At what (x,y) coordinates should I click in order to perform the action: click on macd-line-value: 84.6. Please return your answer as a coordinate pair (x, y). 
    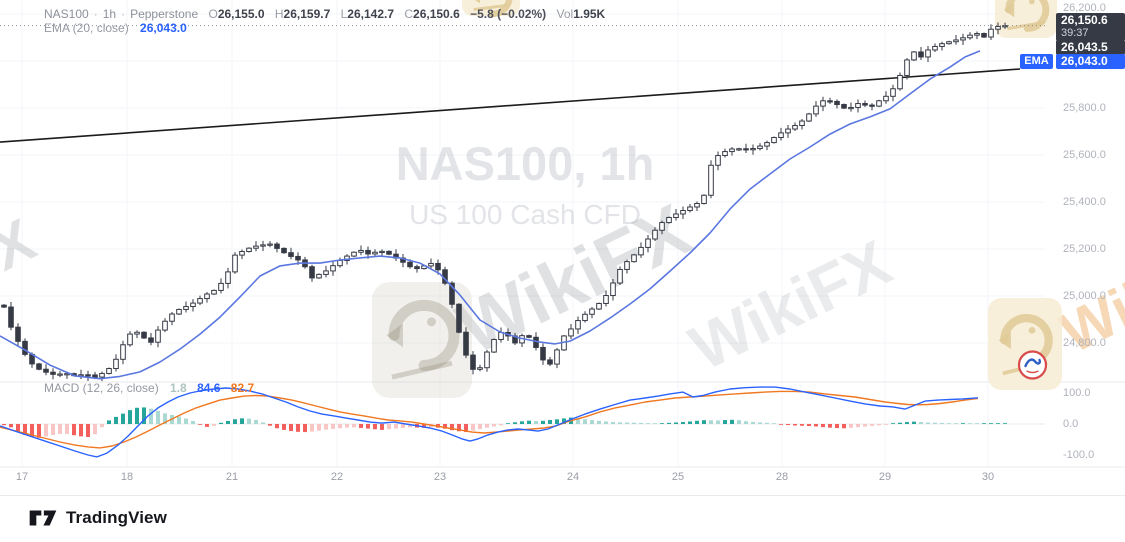
    Looking at the image, I should click on (209, 388).